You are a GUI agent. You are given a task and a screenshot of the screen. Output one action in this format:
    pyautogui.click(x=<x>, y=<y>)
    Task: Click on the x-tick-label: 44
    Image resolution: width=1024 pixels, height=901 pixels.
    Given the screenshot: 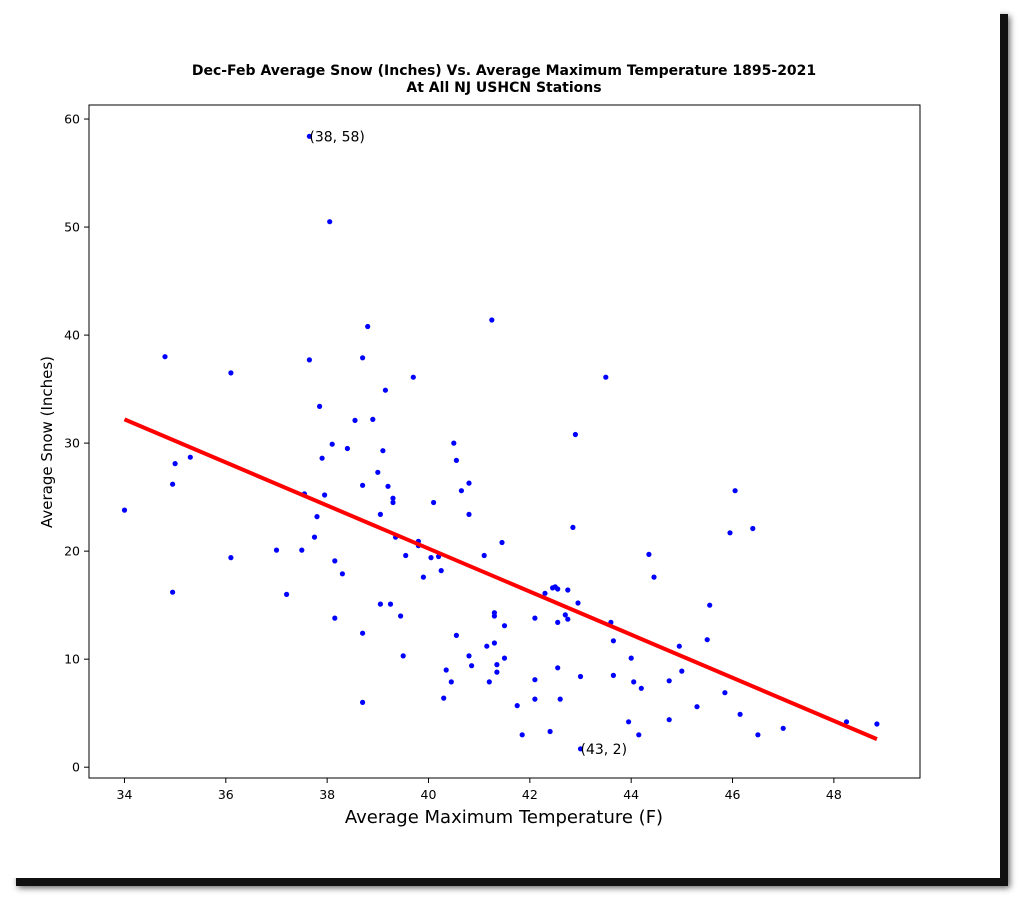 What is the action you would take?
    pyautogui.click(x=631, y=794)
    